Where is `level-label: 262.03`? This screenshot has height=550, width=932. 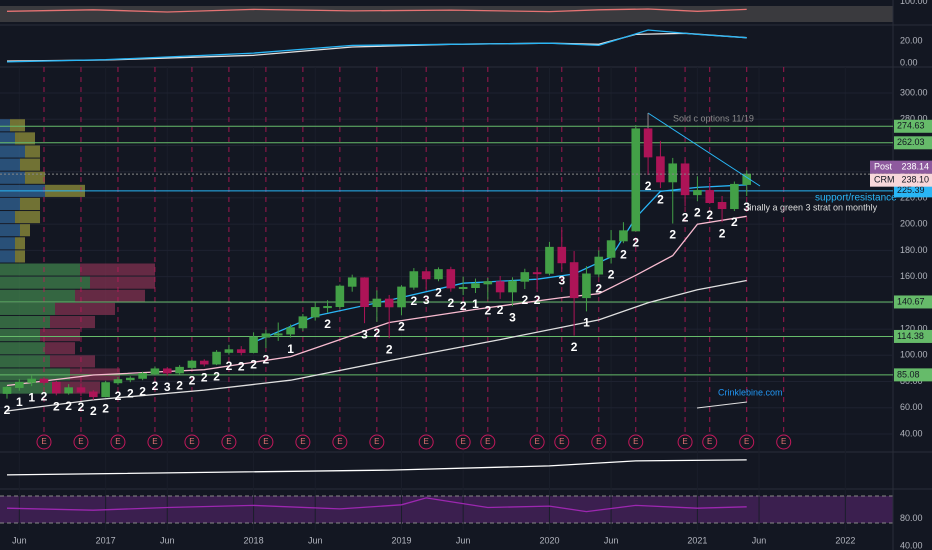
level-label: 262.03 is located at coordinates (911, 142).